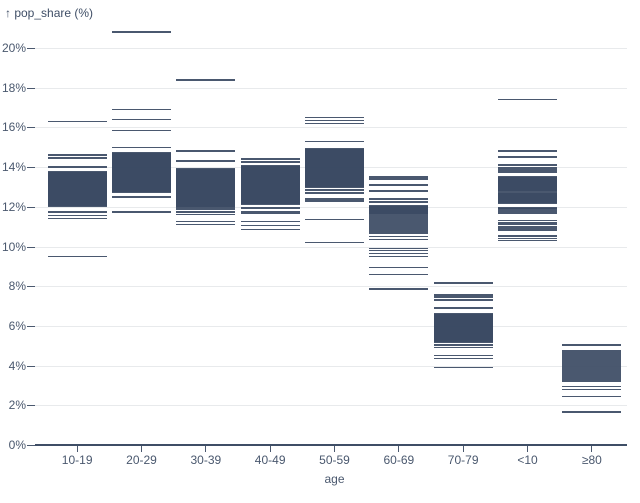 This screenshot has height=503, width=640. Describe the element at coordinates (17, 445) in the screenshot. I see `y-tick-label: 0%` at that location.